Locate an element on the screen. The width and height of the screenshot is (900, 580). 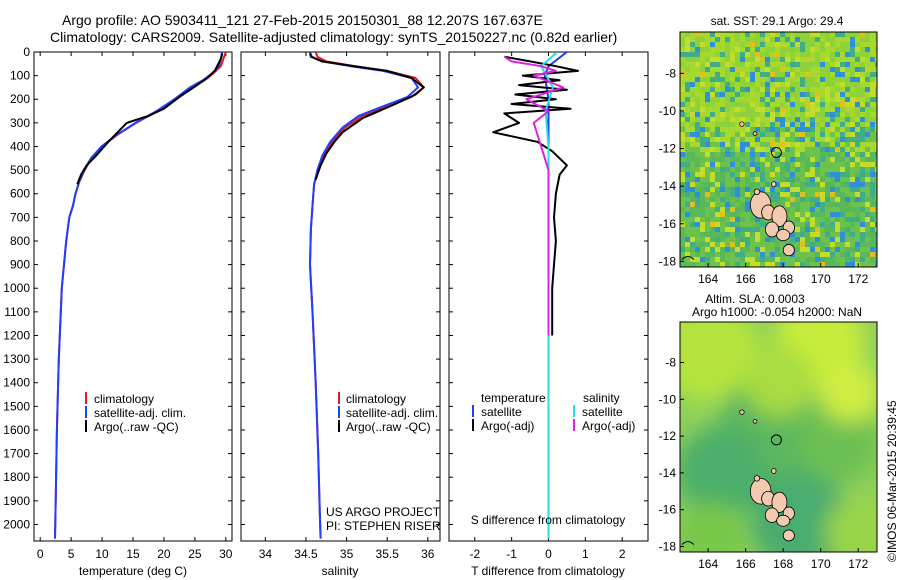
x-tick-label: 172 is located at coordinates (858, 564).